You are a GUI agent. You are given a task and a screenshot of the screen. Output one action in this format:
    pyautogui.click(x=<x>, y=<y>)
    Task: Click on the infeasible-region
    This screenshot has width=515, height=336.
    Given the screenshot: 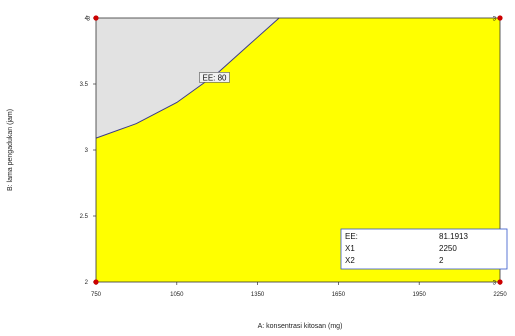 What is the action you would take?
    pyautogui.click(x=188, y=78)
    